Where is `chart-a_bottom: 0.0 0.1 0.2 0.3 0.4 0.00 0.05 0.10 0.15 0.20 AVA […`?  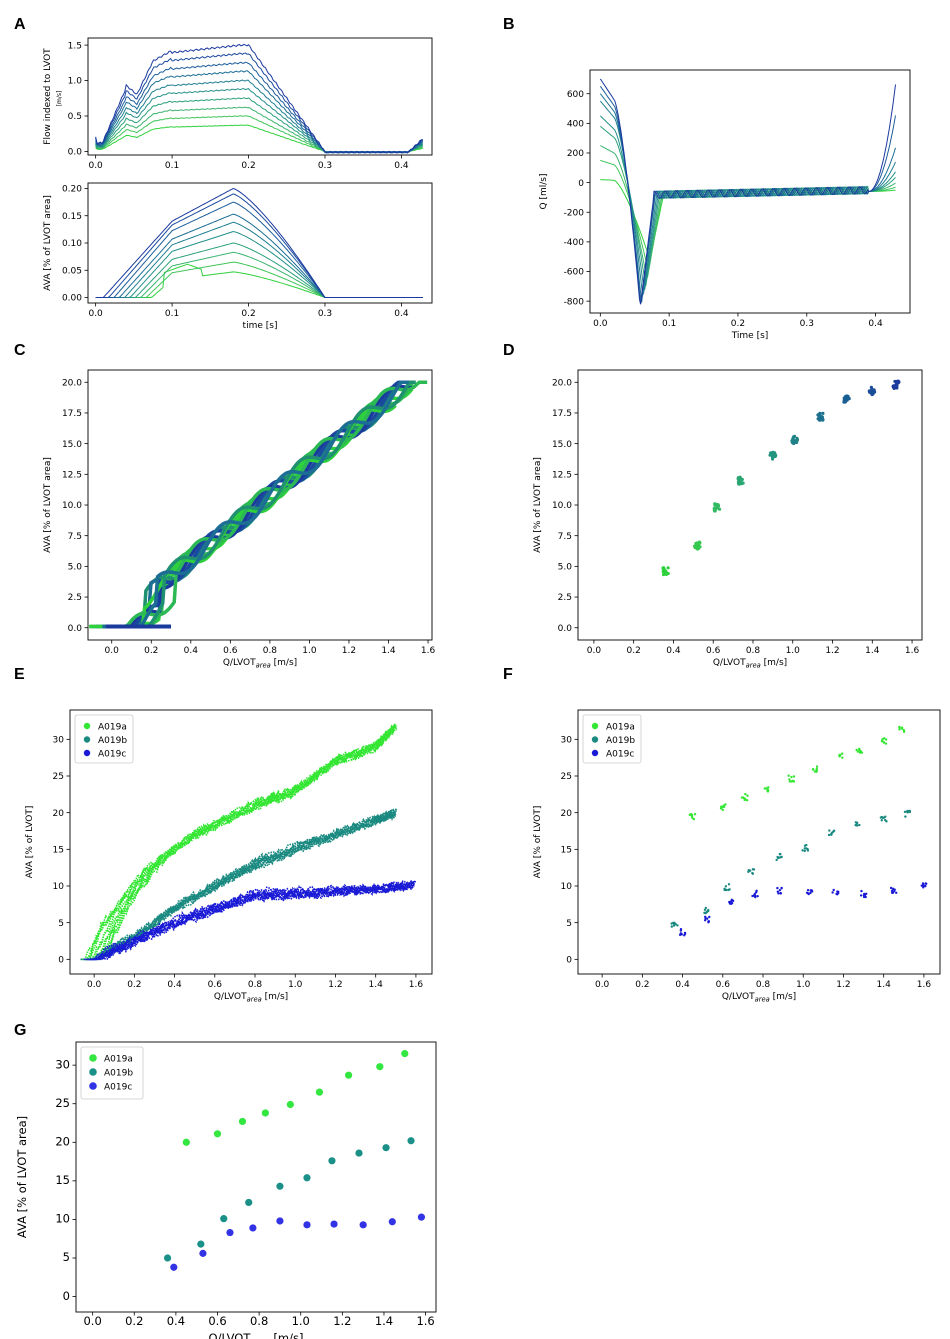
chart-a_bottom: 0.0 0.1 0.2 0.3 0.4 0.00 0.05 0.10 0.15 0.20 AVA [… is located at coordinates (238, 256).